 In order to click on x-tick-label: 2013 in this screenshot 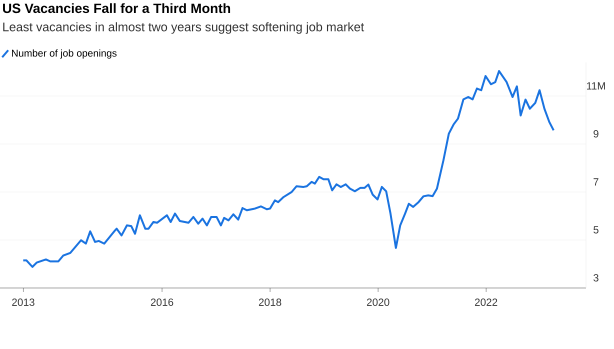, I will do `click(23, 302)`.